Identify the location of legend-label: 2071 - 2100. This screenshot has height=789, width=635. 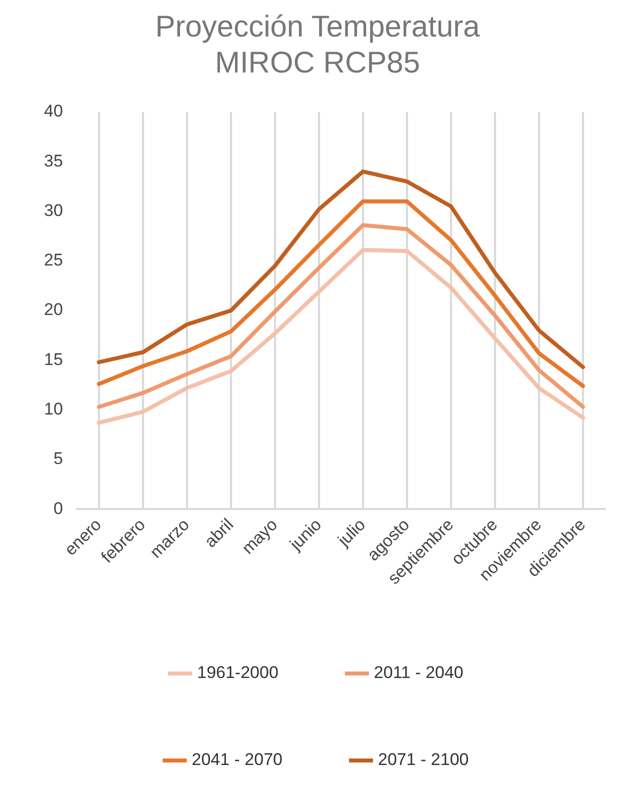
(423, 760).